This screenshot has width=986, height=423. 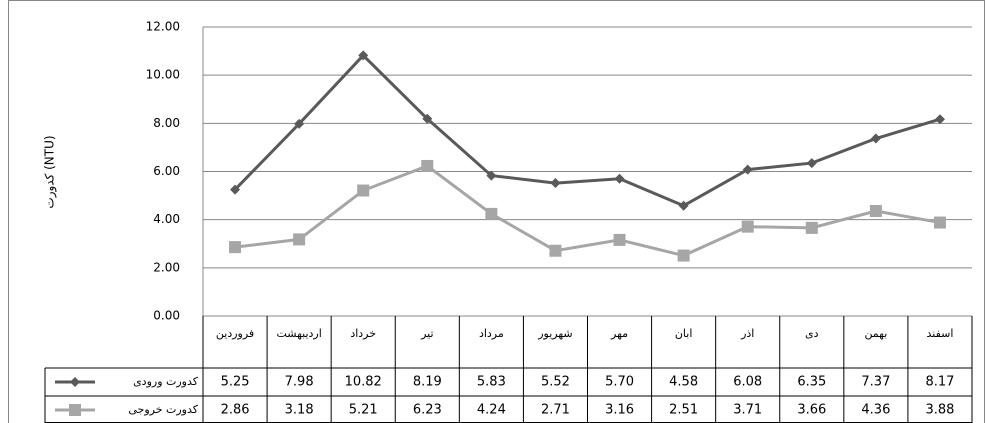 I want to click on table-value: 3.18, so click(x=299, y=410).